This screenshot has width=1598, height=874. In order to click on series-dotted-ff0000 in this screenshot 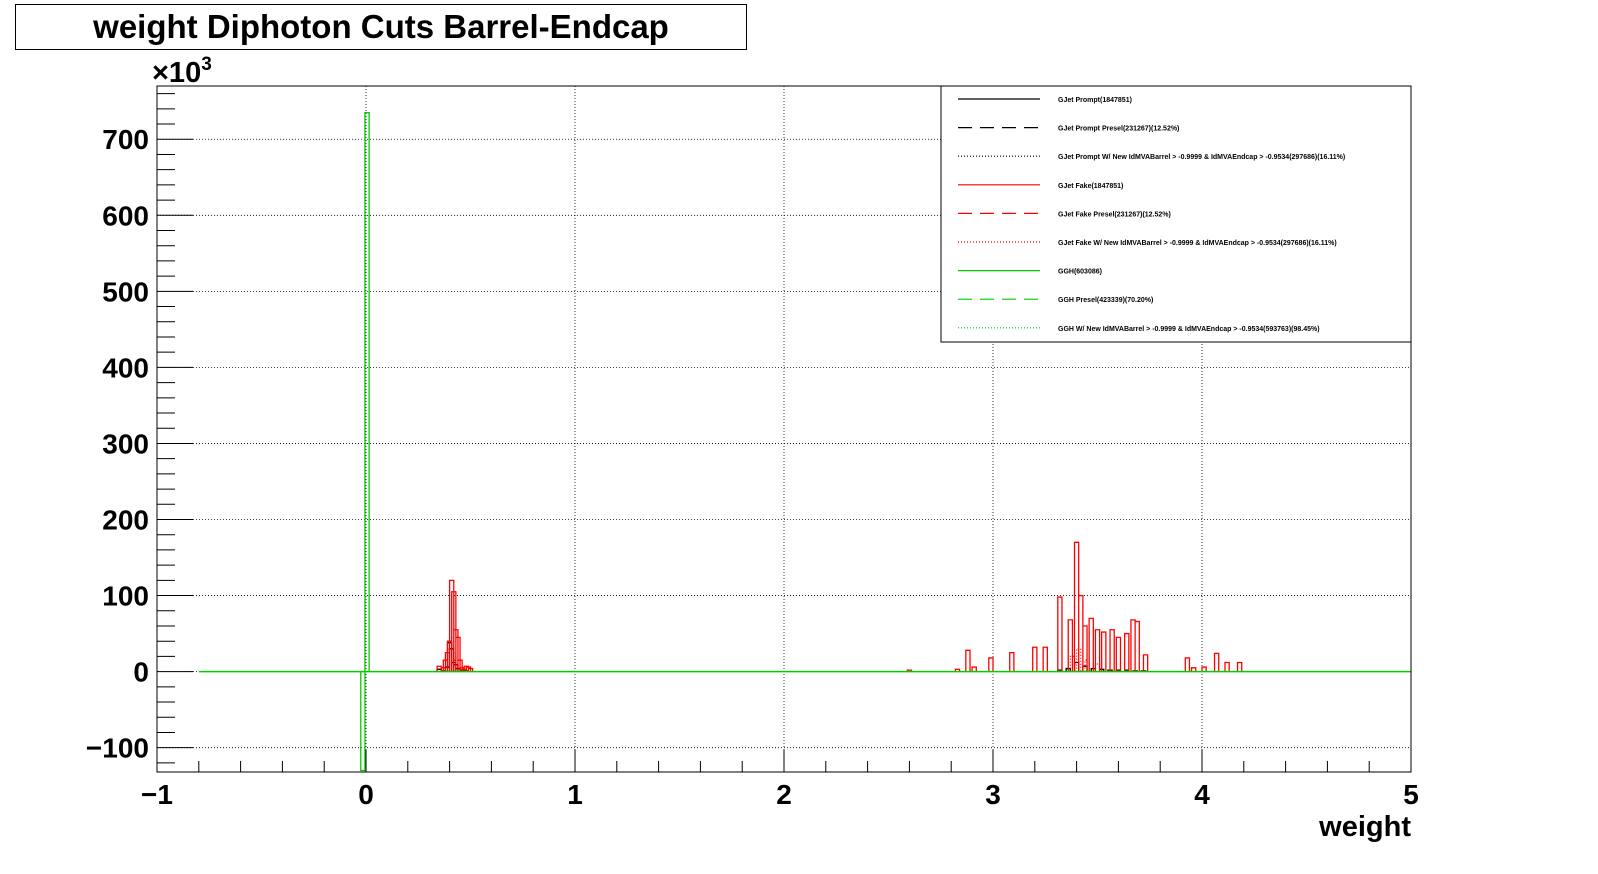, I will do `click(773, 654)`.